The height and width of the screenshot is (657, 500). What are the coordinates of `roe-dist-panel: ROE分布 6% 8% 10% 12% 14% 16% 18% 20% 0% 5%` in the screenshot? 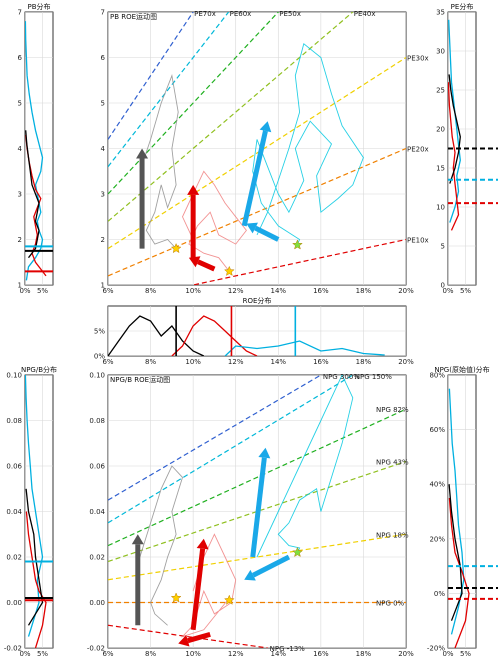 It's located at (254, 331).